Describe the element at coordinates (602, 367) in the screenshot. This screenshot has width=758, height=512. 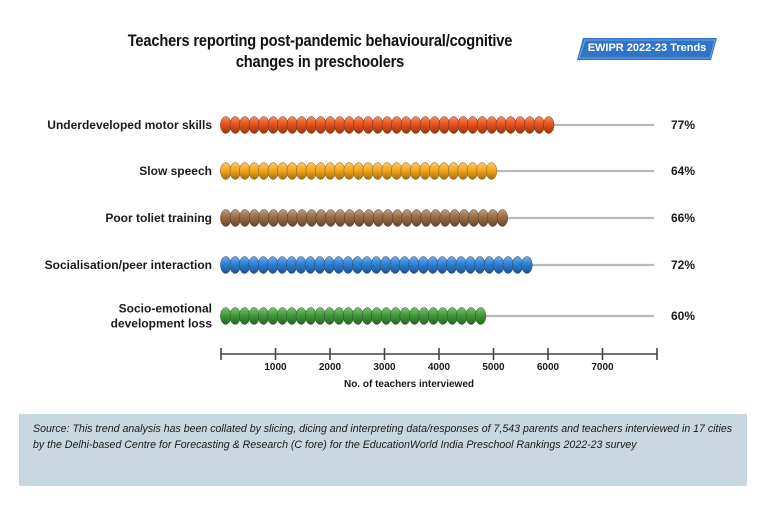
I see `x-tick-label: 7000` at that location.